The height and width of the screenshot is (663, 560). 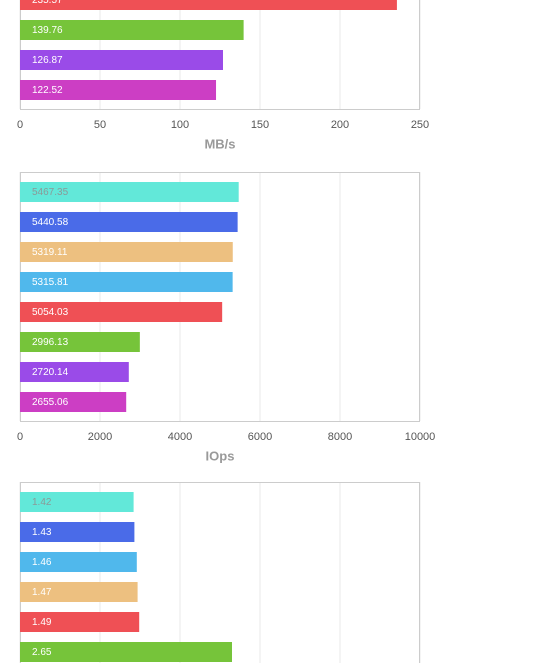 I want to click on value-label: 1.43, so click(x=42, y=532).